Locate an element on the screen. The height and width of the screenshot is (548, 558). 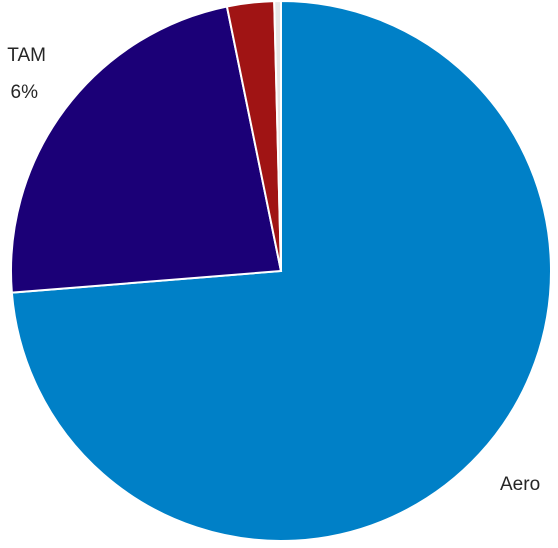
slice-label-aero: Aero is located at coordinates (520, 484).